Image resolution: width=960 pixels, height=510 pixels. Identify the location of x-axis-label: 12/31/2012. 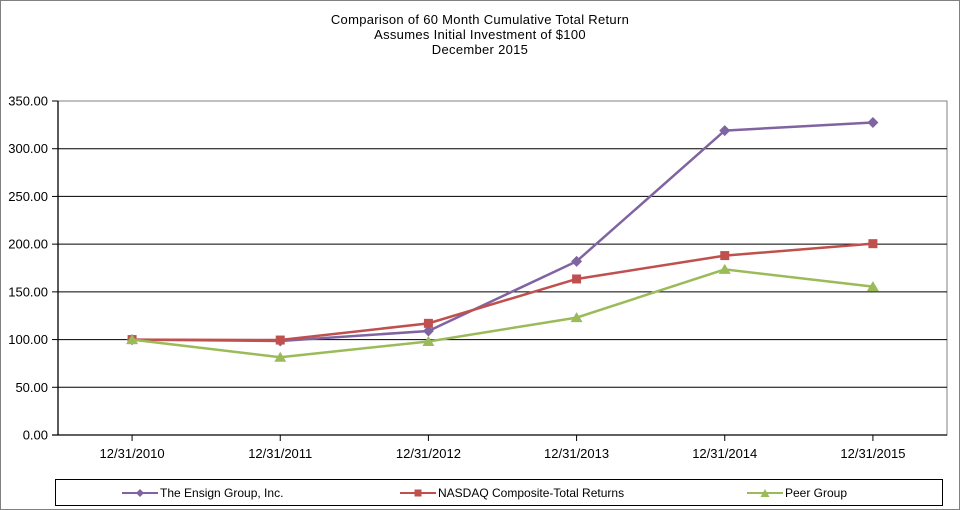
(428, 453).